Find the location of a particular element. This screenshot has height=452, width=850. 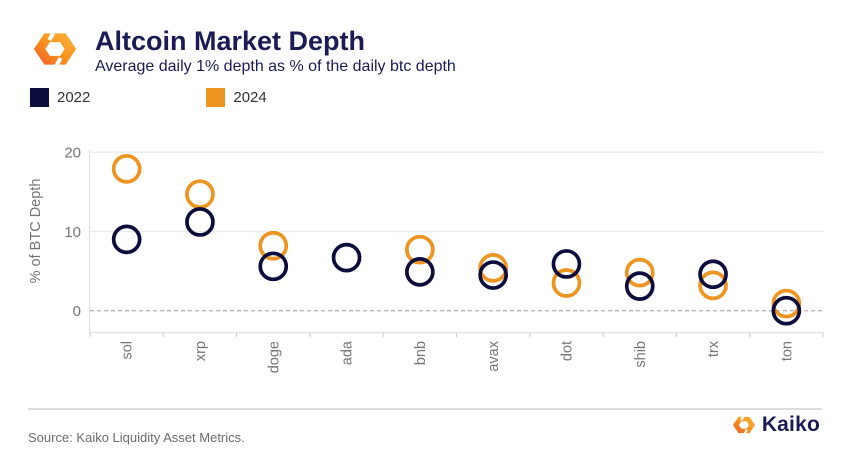

legend-swatch-2022 is located at coordinates (39, 97).